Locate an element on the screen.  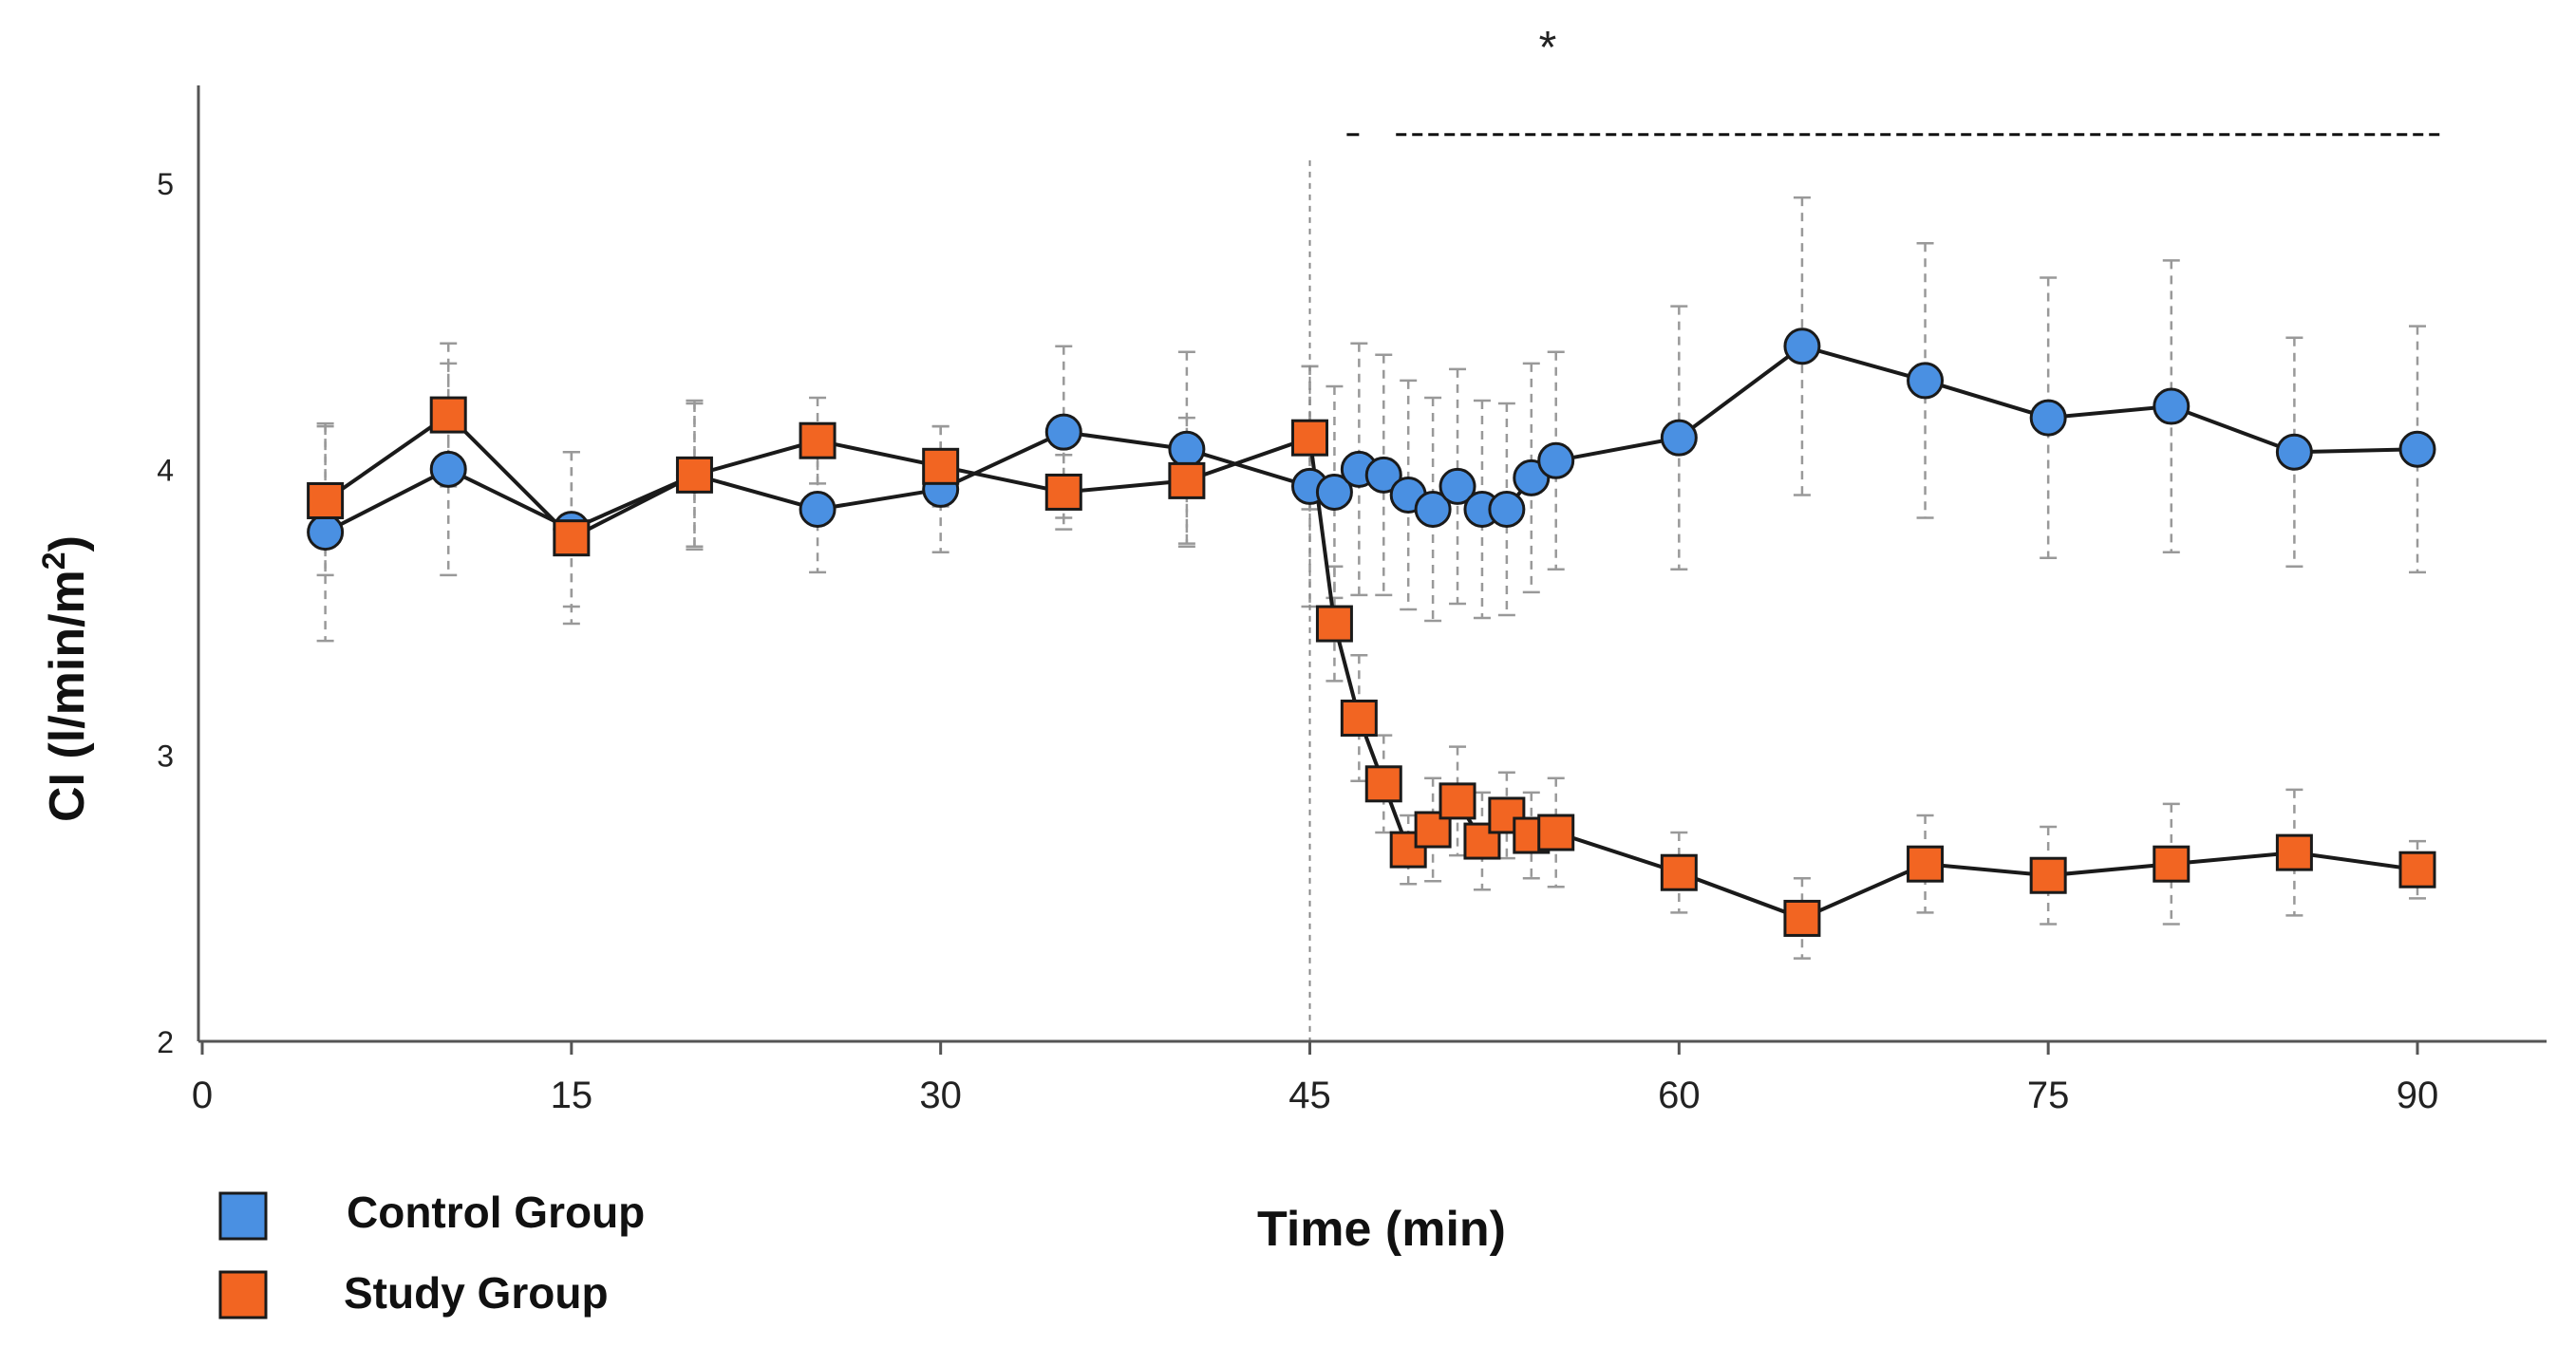
x-tick-label: 30 is located at coordinates (940, 1095).